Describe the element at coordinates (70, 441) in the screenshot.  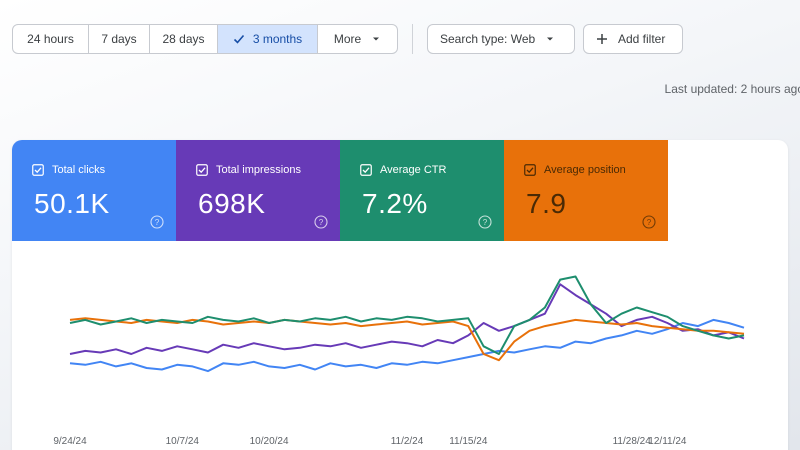
I see `x-axis-tick-label: 9/24/24` at that location.